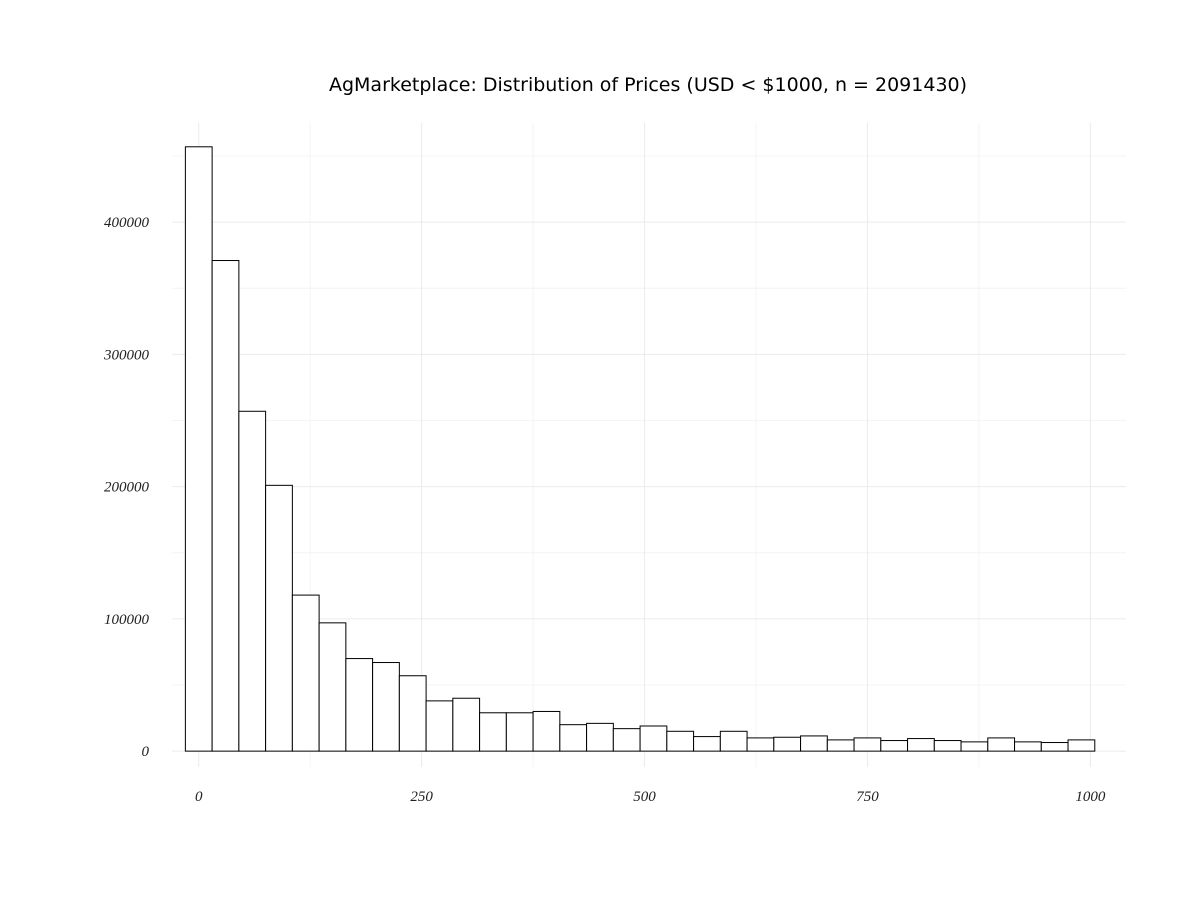  I want to click on y-tick-label: 0, so click(146, 752).